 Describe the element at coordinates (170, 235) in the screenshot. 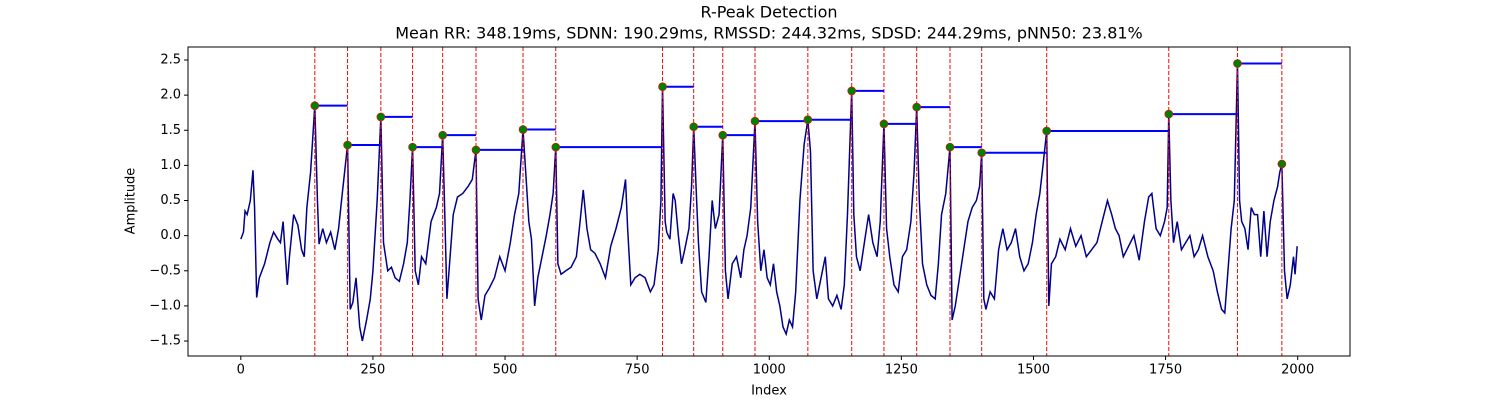

I see `y-tick-label: 0.0` at that location.